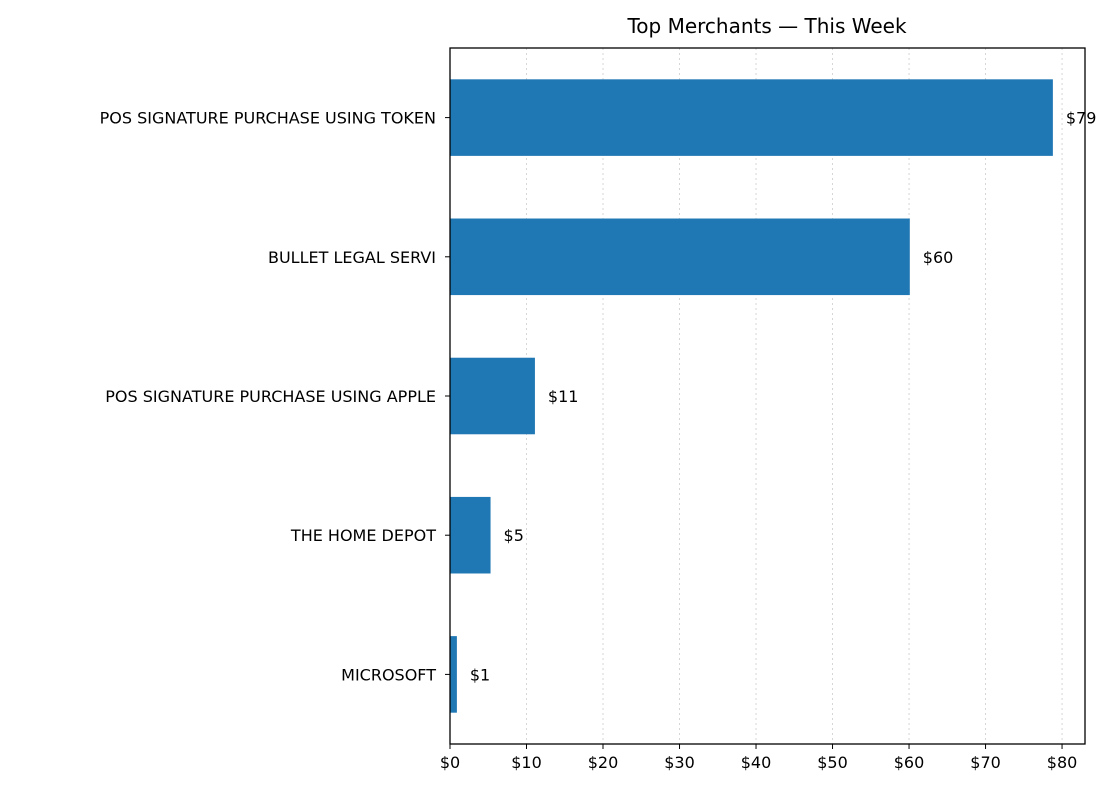 Image resolution: width=1119 pixels, height=792 pixels. I want to click on x-tick-label: $20, so click(603, 762).